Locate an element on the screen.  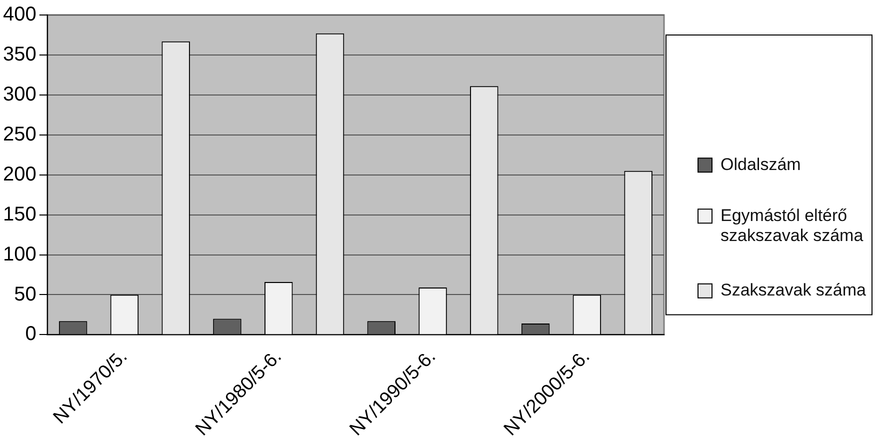
y-tick-label: 250 is located at coordinates (19, 134).